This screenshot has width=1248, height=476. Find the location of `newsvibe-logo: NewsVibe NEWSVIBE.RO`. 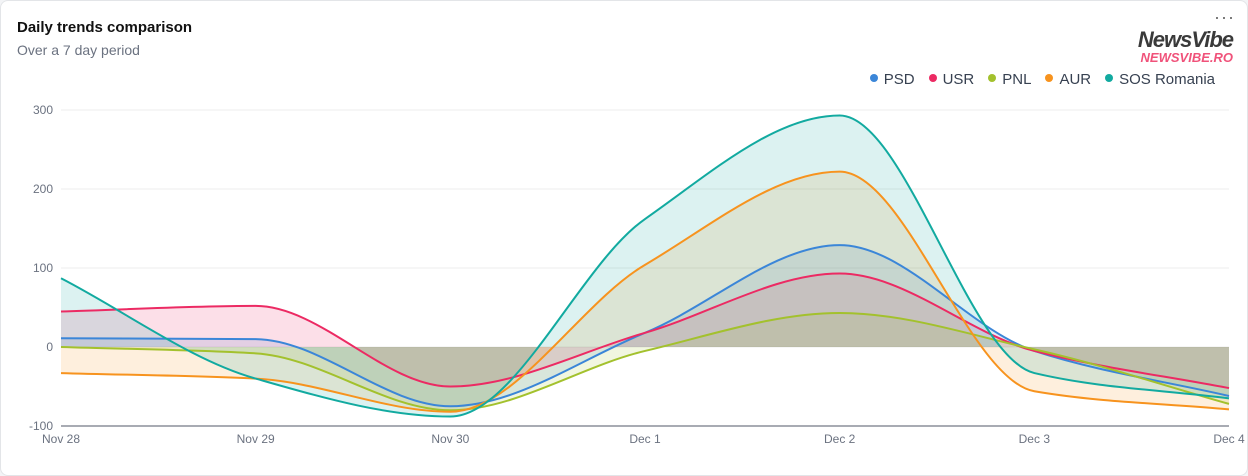

newsvibe-logo: NewsVibe NEWSVIBE.RO is located at coordinates (1185, 46).